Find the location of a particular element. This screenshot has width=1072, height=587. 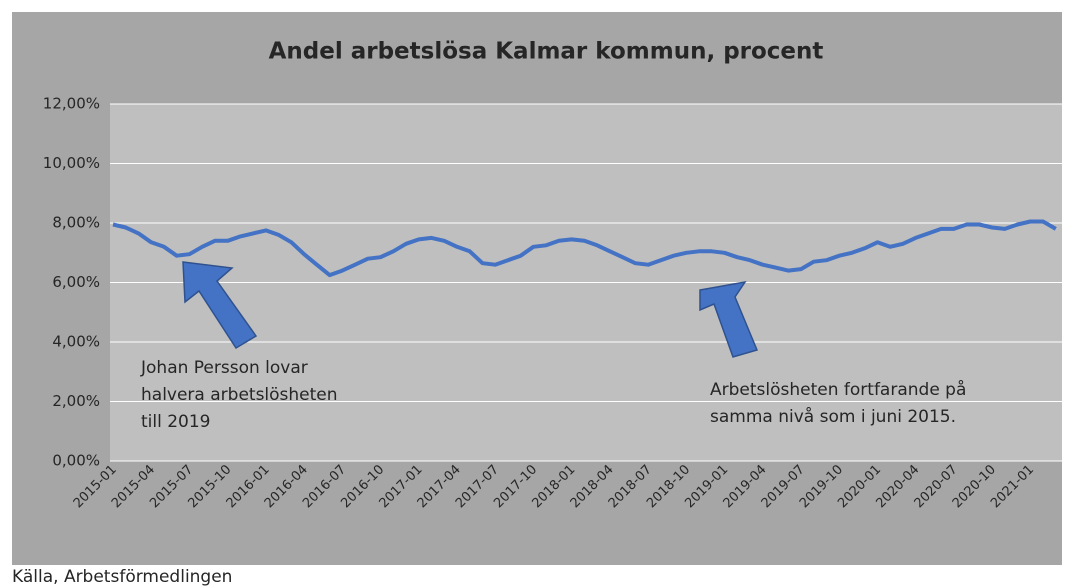

annotation-line: Johan Persson lovar is located at coordinates (224, 368).